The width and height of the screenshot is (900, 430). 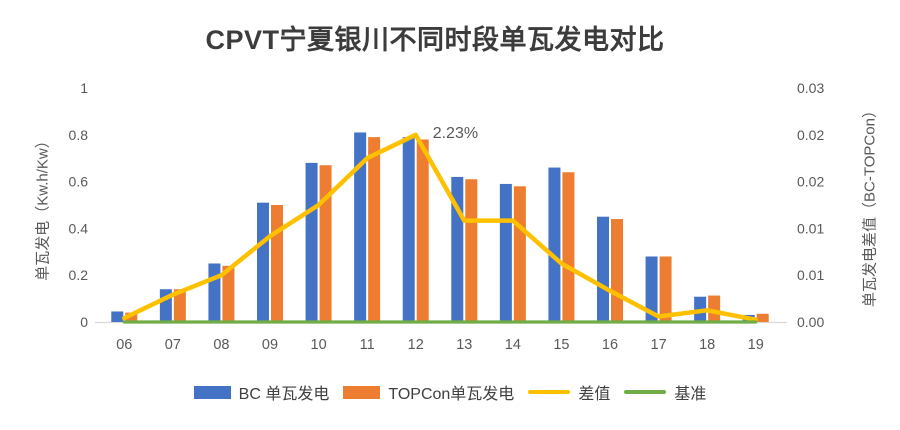 What do you see at coordinates (43, 207) in the screenshot?
I see `left-axis-title: 单瓦发电（Kw.h/Kw）` at bounding box center [43, 207].